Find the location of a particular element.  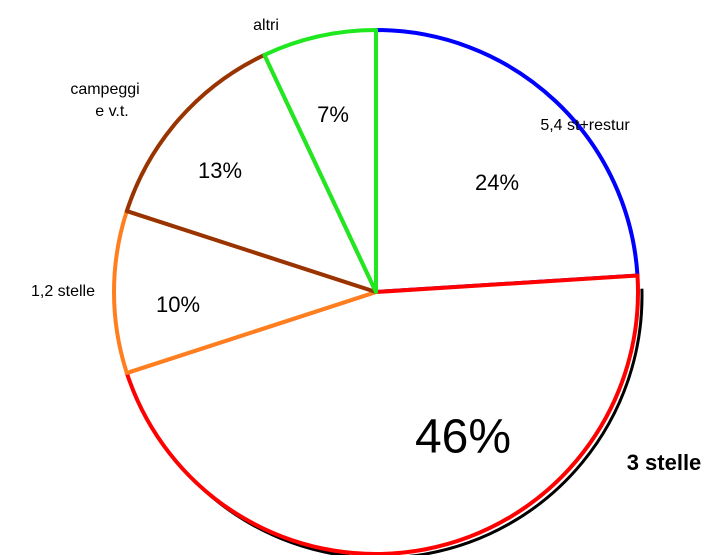

category-label-line: e v.t. is located at coordinates (112, 111).